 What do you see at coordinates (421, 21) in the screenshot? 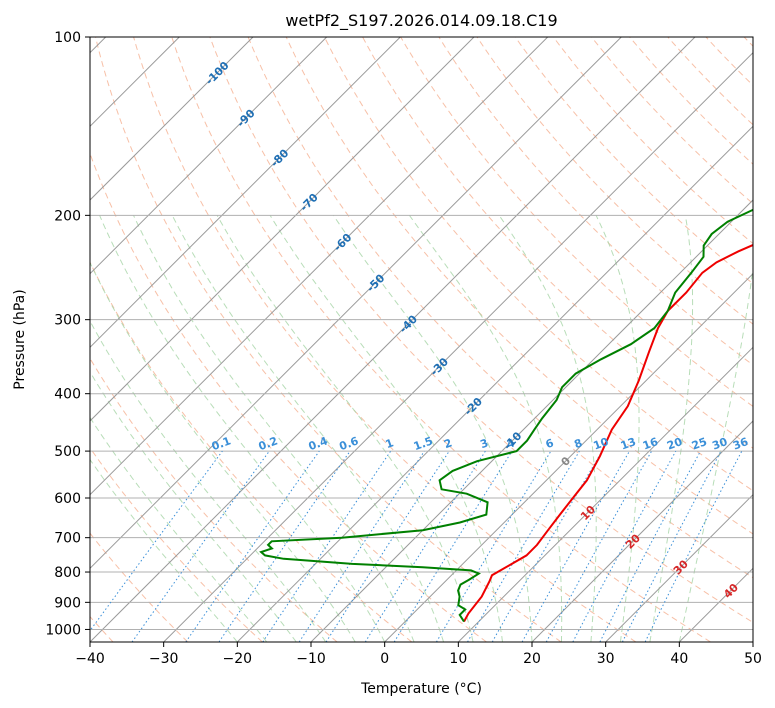
I see `chart-title: wetPf2_S197.2026.014.09.18.C19` at bounding box center [421, 21].